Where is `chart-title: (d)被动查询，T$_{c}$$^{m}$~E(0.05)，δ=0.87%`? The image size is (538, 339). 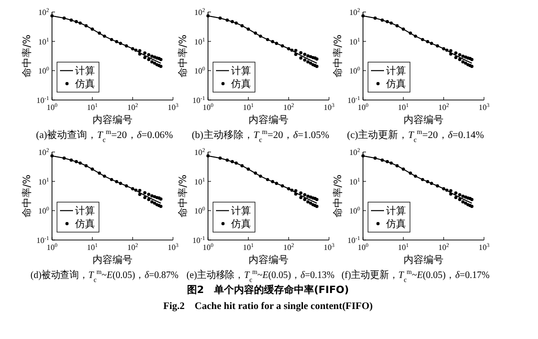
chart-title: (d)被动查询，T$_{c}$$^{m}$~E(0.05)，δ=0.87% is located at coordinates (105, 276).